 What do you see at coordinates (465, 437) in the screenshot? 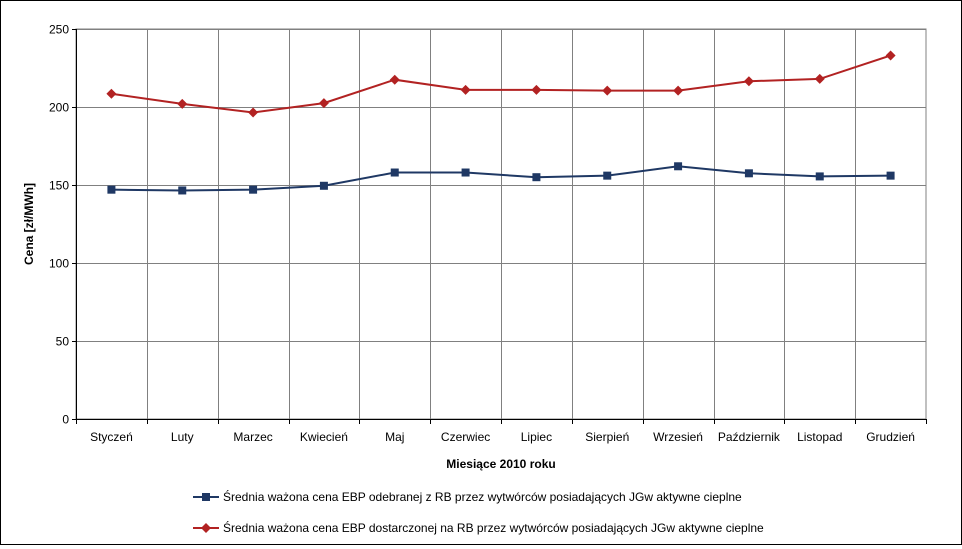
I see `x-tick-label: Czerwiec` at bounding box center [465, 437].